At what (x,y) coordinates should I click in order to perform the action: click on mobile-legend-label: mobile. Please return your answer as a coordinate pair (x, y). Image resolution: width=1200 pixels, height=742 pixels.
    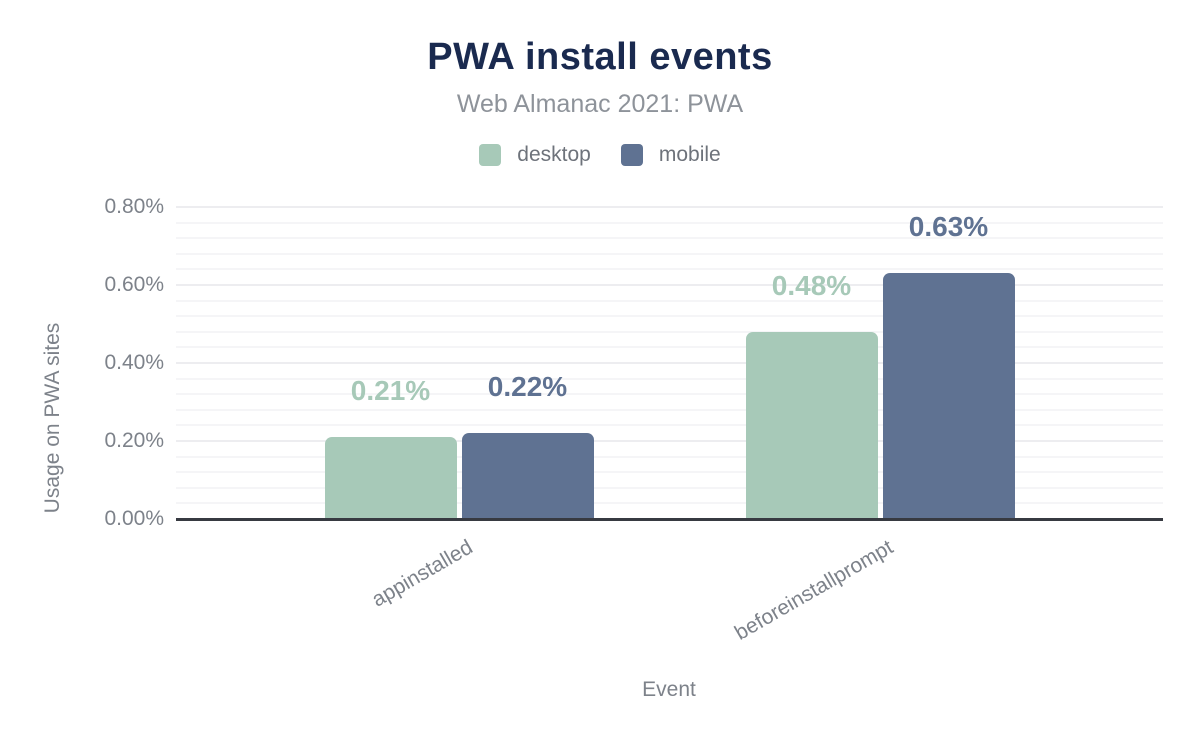
    Looking at the image, I should click on (689, 154).